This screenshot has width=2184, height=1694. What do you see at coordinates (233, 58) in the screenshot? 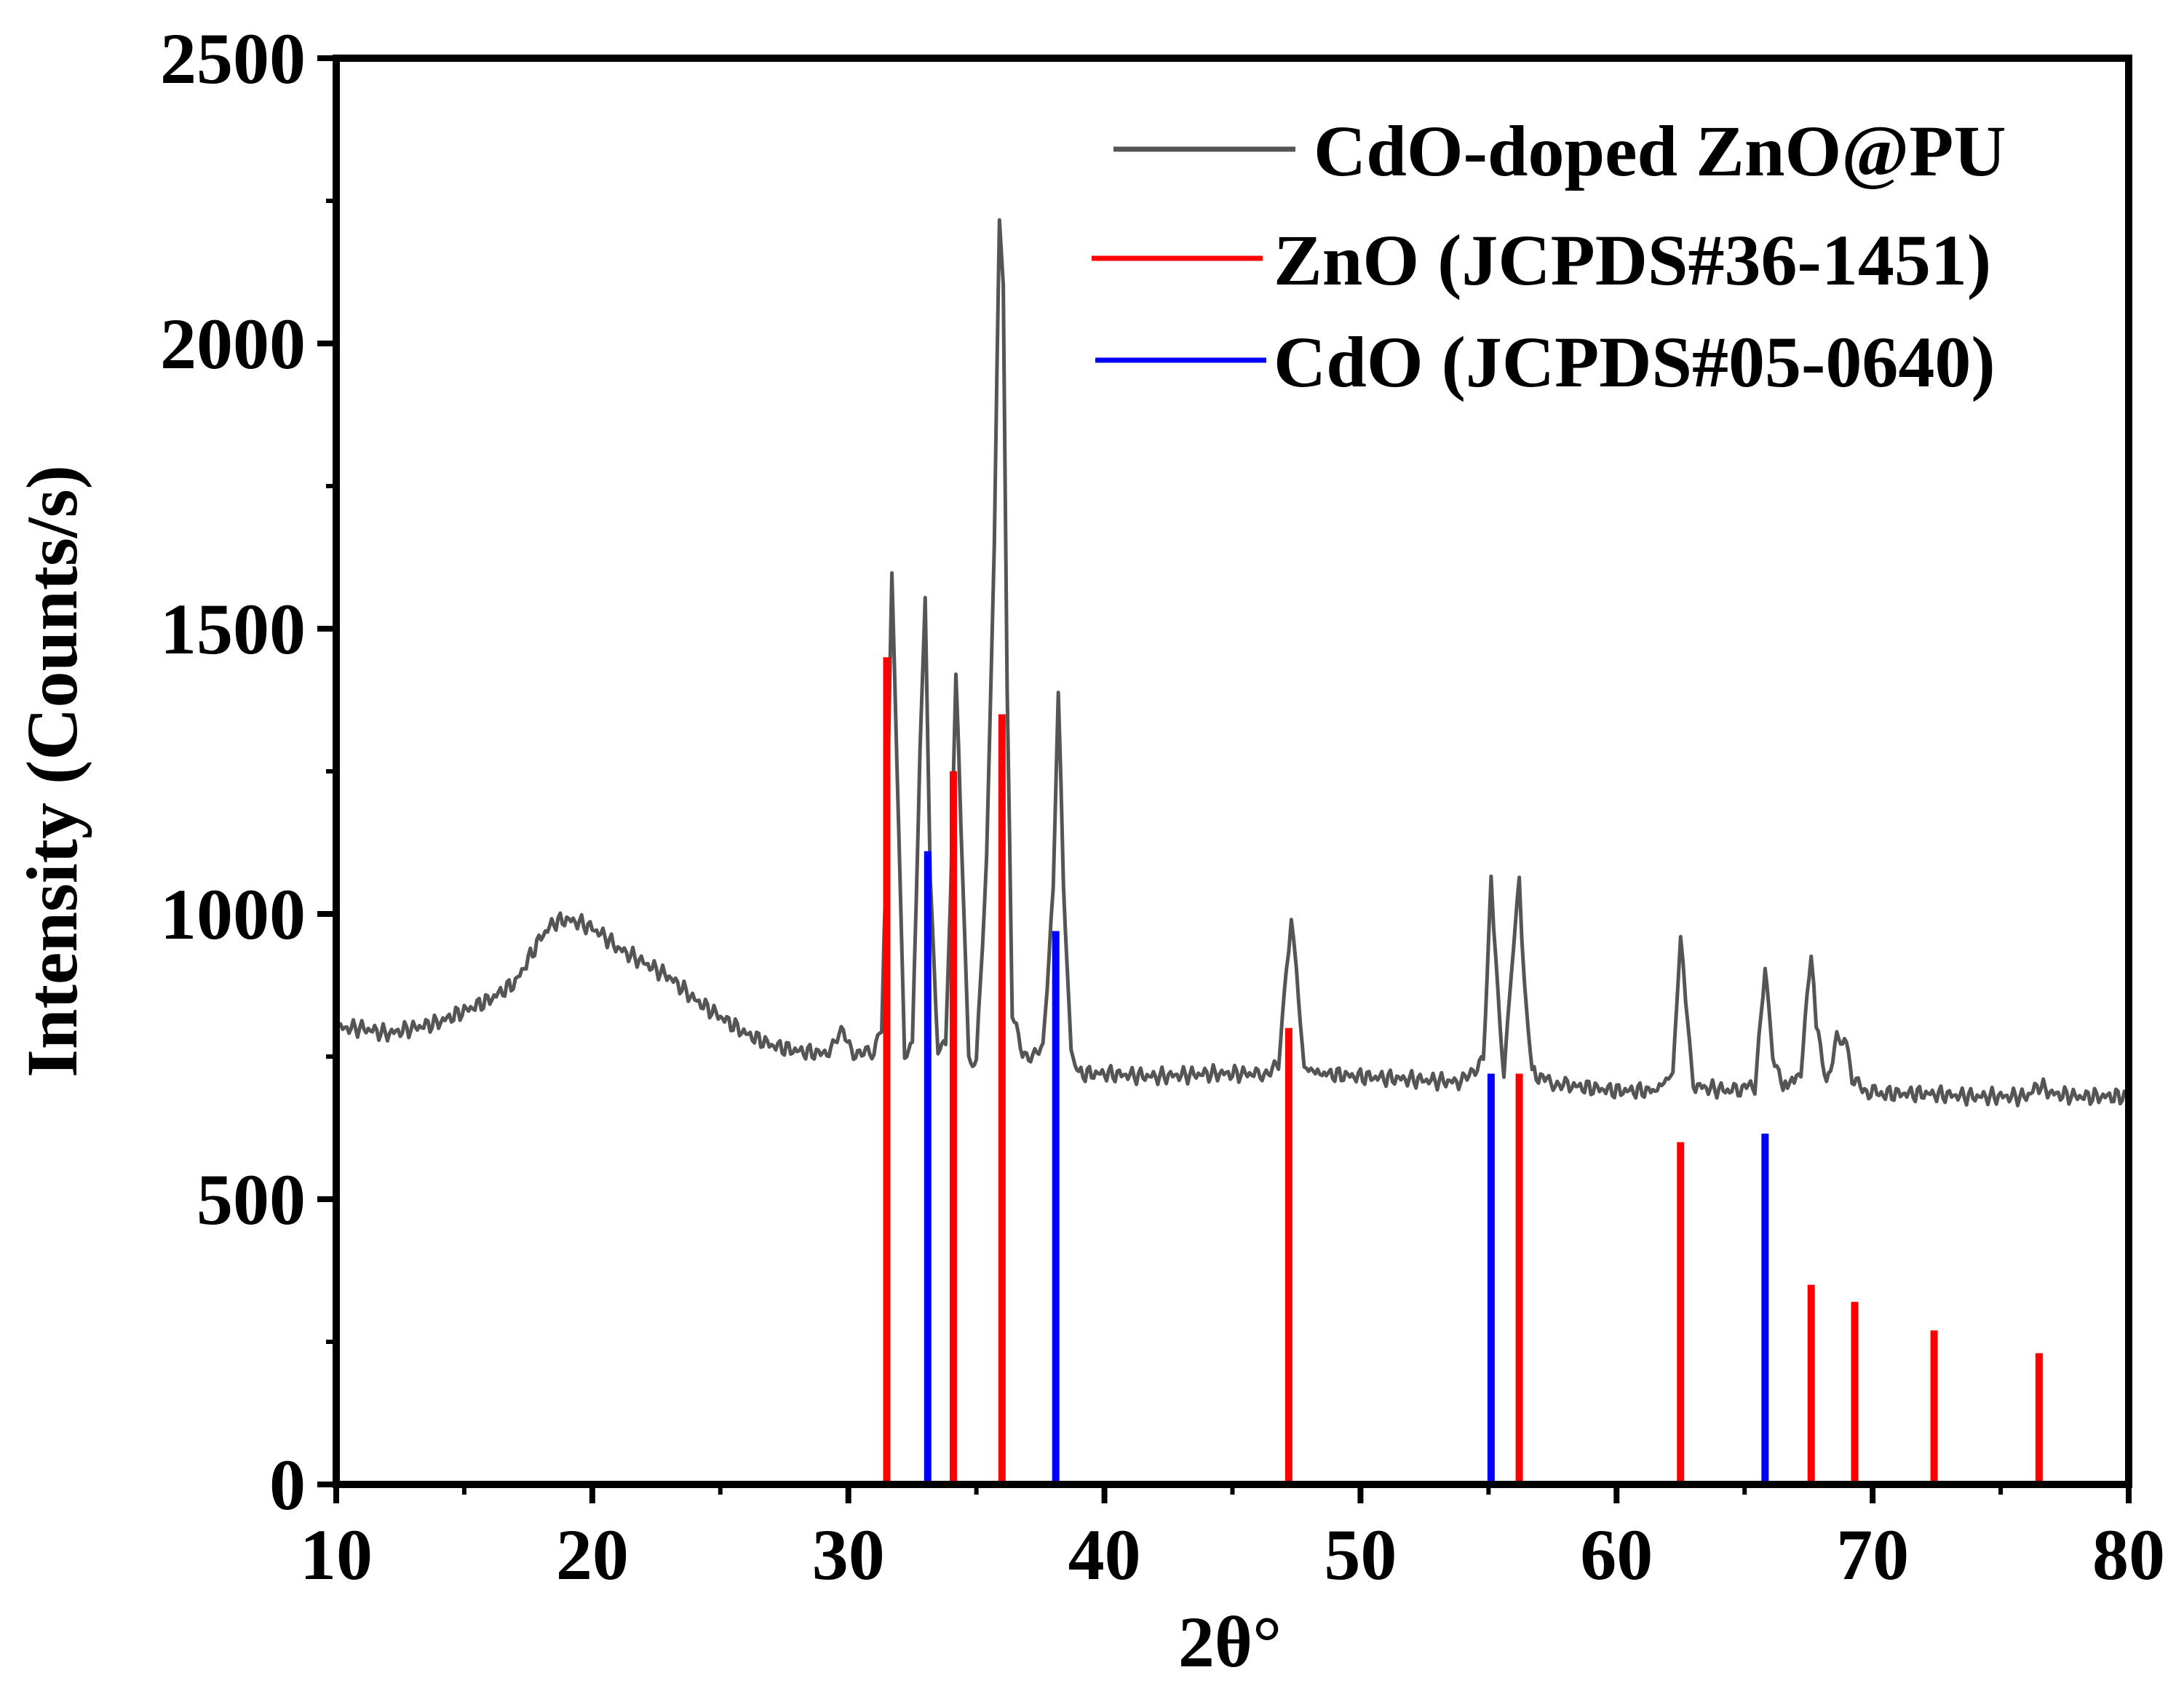
I see `y-tick-label: 2500` at bounding box center [233, 58].